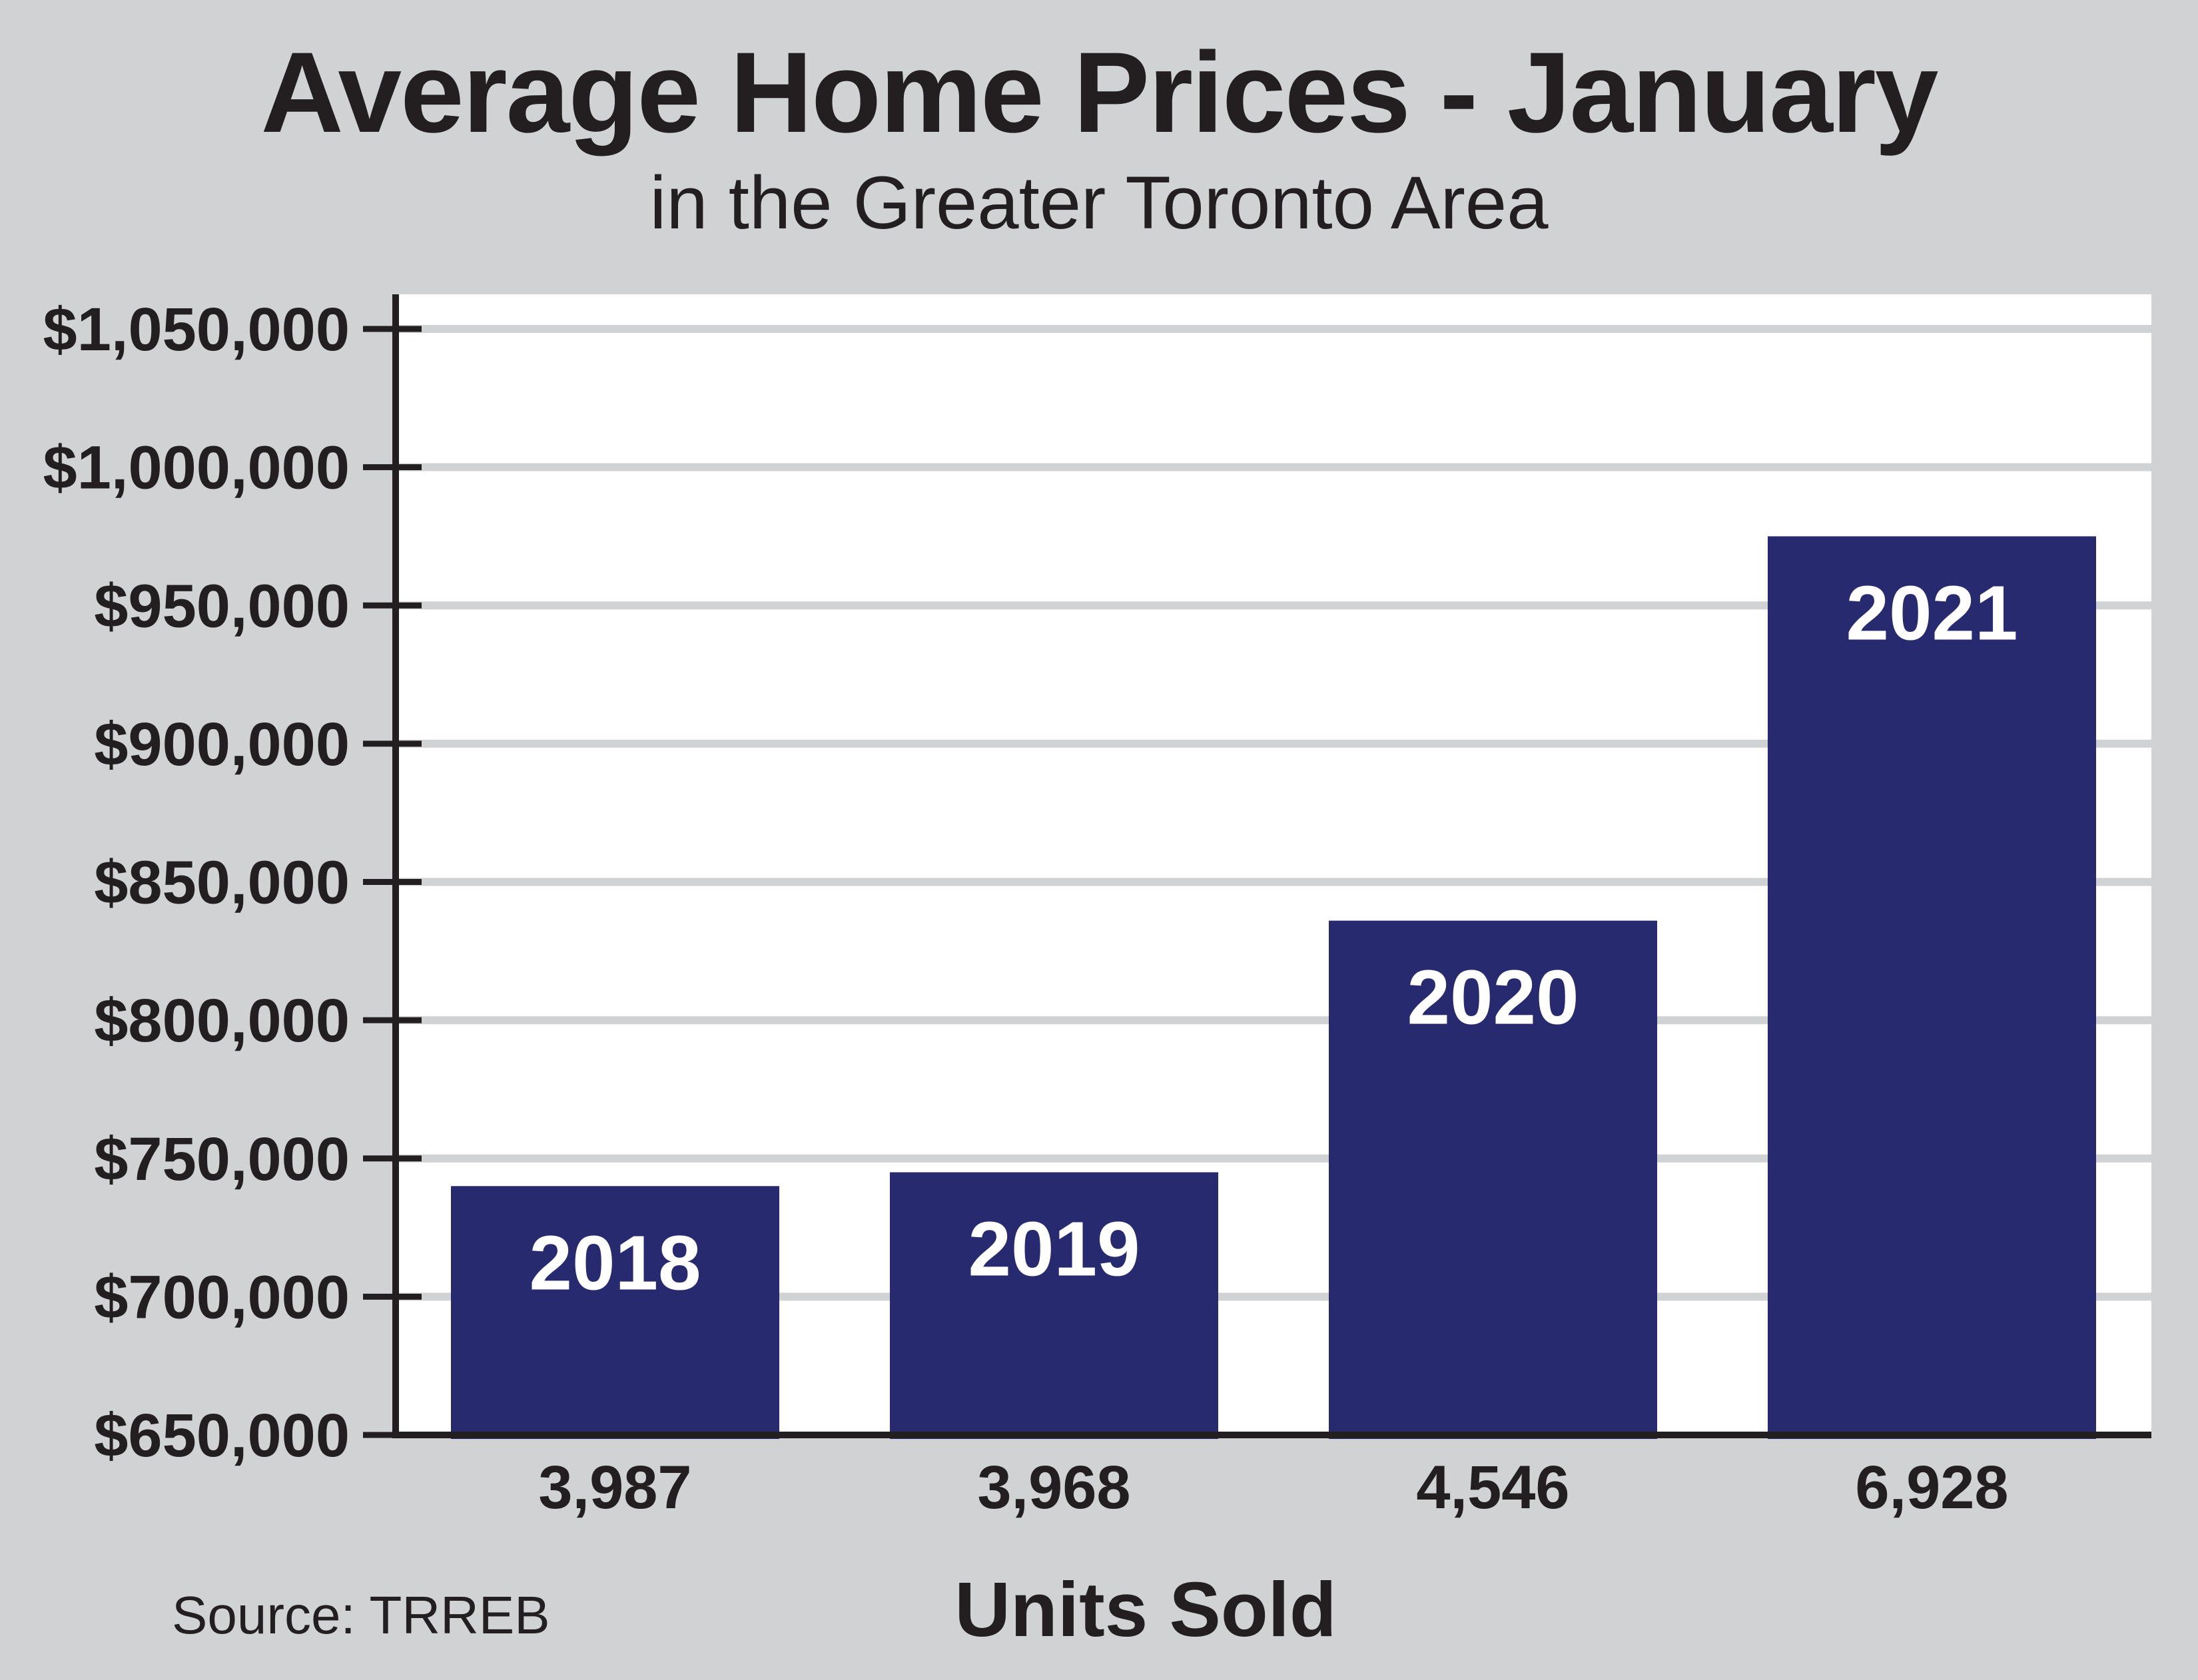 The height and width of the screenshot is (1680, 2198). What do you see at coordinates (222, 1021) in the screenshot?
I see `y-tick-label: $800,000` at bounding box center [222, 1021].